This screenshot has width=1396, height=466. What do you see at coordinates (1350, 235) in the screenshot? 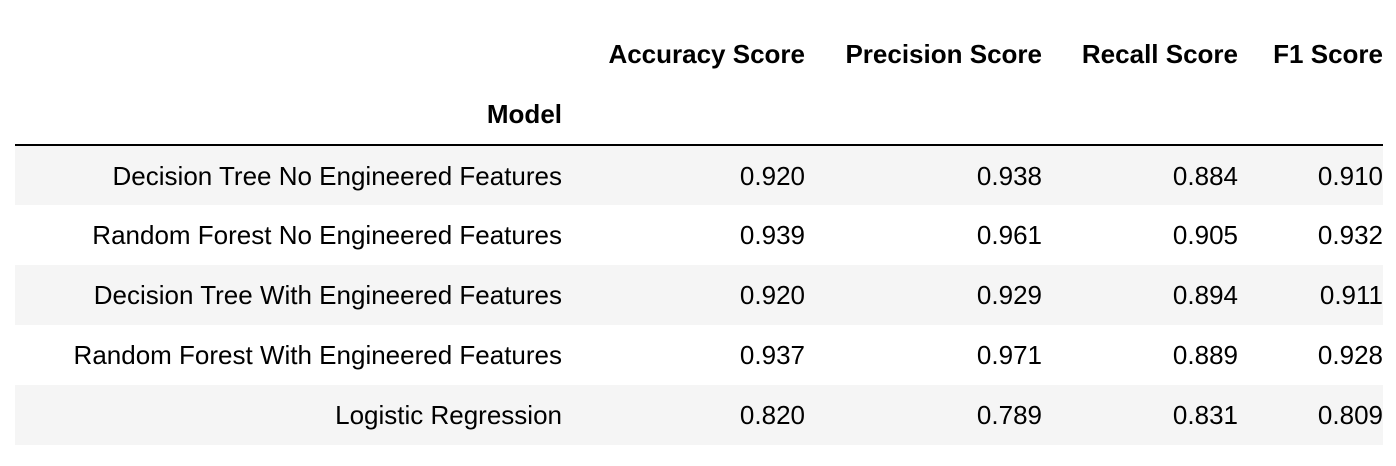
I see `table-cell: 0.932` at bounding box center [1350, 235].